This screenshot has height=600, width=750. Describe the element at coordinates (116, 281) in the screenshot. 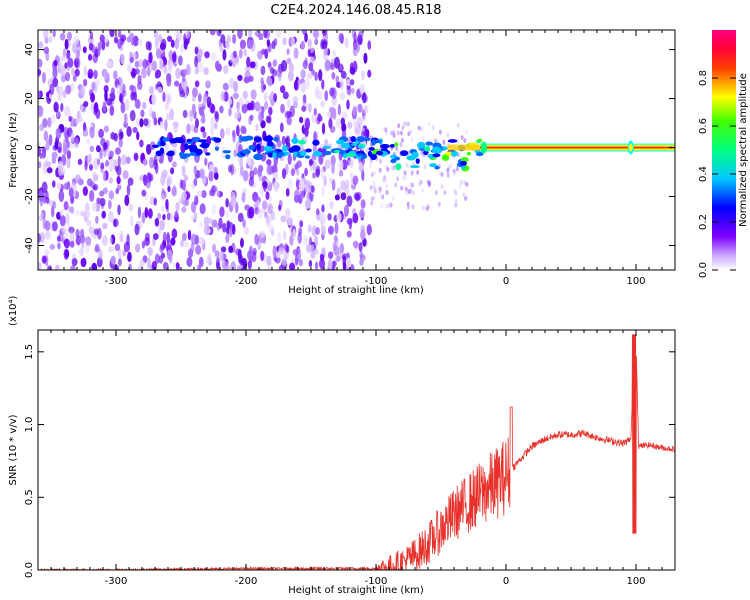

I see `x-tick-label: -300` at that location.